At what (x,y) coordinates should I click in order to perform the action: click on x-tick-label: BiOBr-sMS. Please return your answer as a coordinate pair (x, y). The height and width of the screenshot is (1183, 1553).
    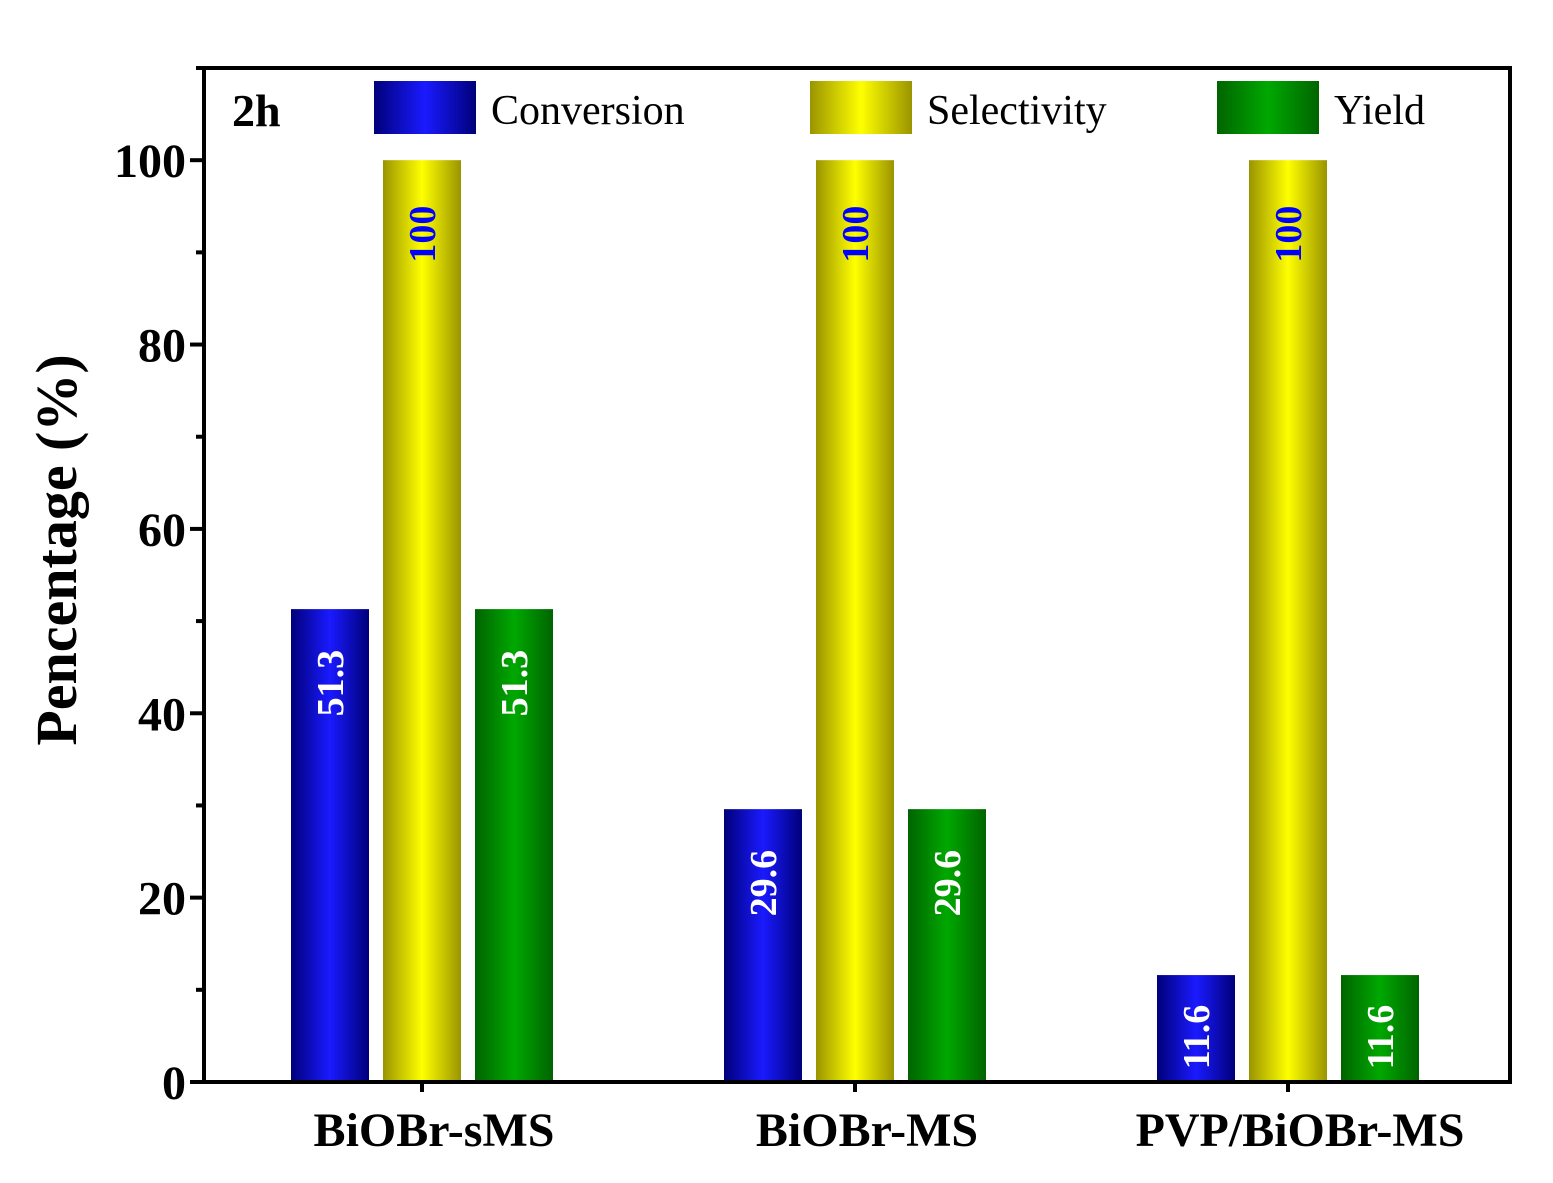
    Looking at the image, I should click on (434, 1130).